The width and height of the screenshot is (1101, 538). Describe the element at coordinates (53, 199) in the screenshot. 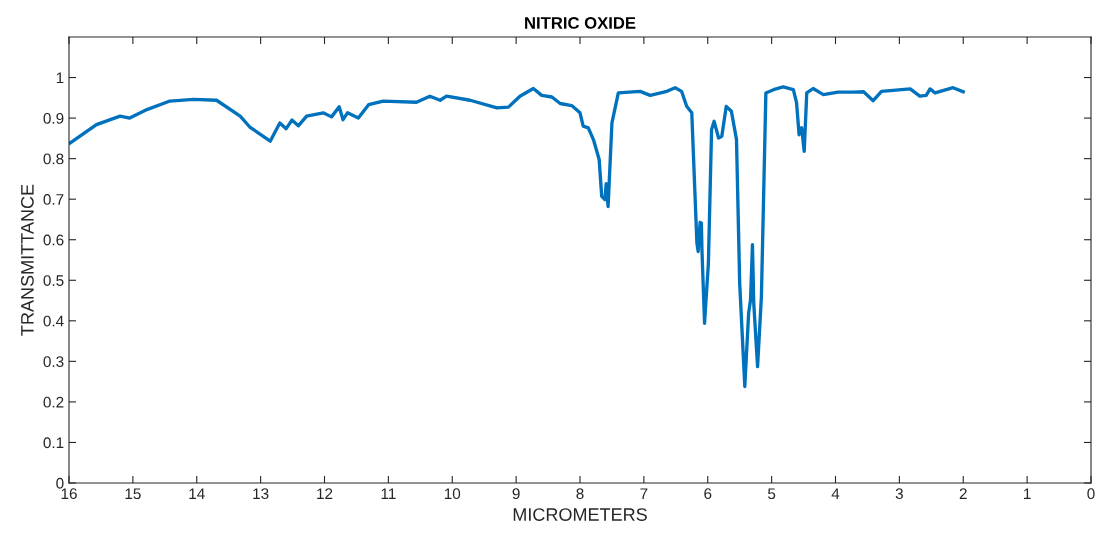

I see `y-tick-label: 0.7` at that location.